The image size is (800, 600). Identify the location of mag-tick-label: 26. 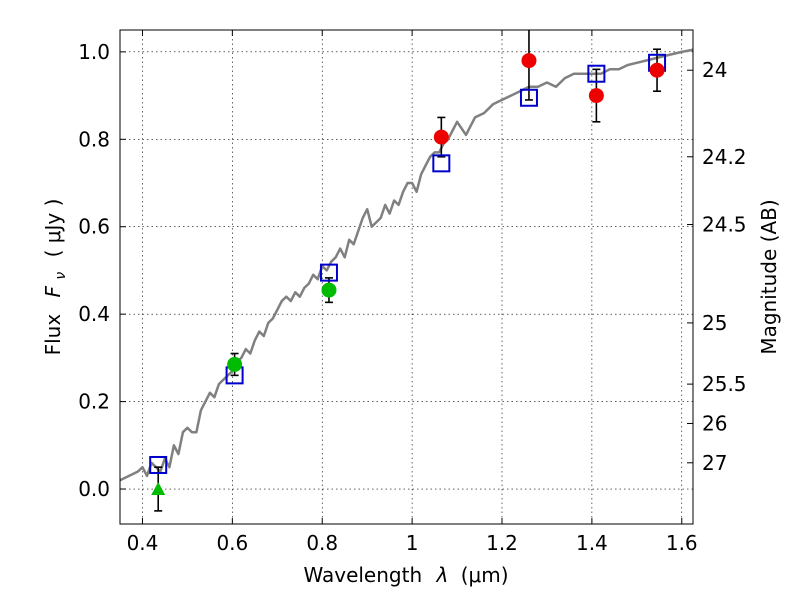
(714, 423).